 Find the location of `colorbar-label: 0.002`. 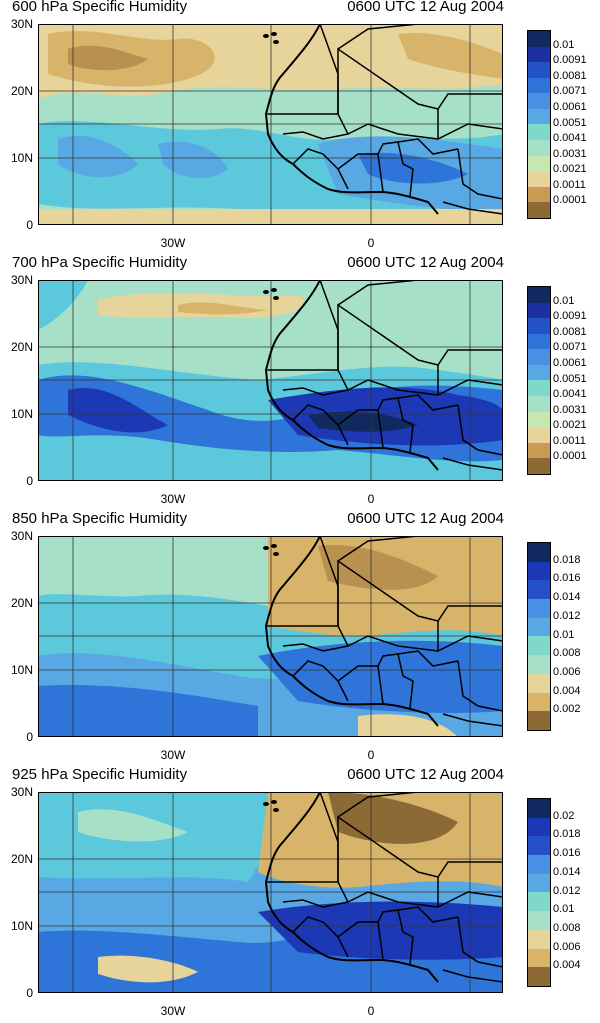

colorbar-label: 0.002 is located at coordinates (567, 709).